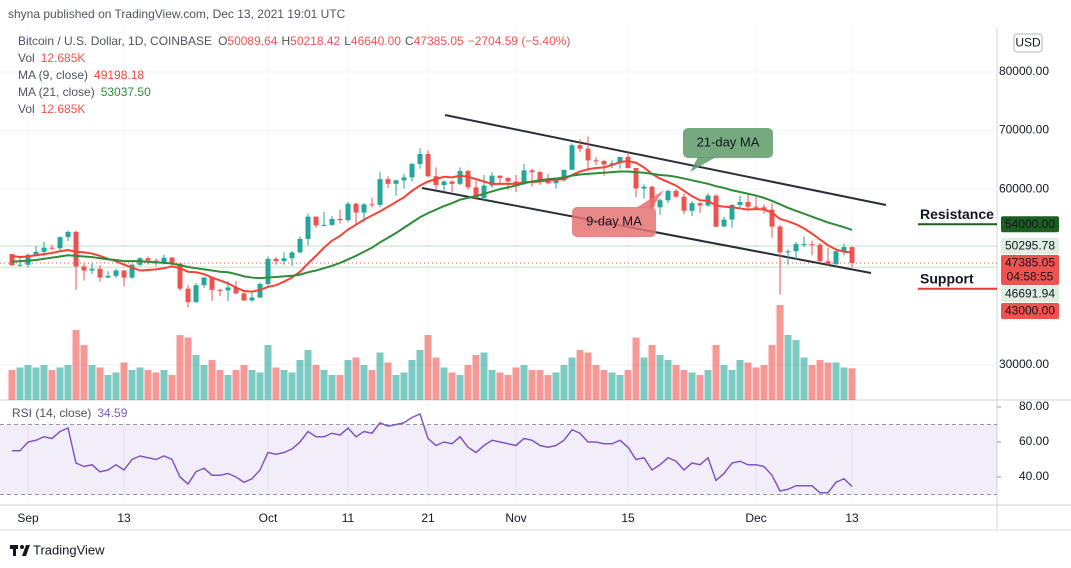 The height and width of the screenshot is (568, 1071). I want to click on currency-box, so click(1028, 43).